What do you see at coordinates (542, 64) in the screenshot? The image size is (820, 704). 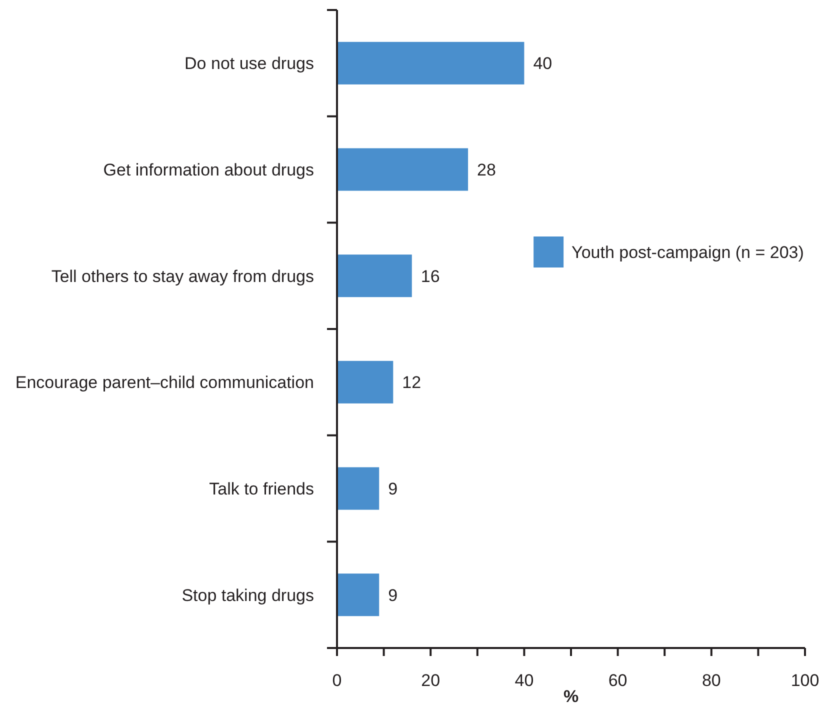 I see `data-label: 40` at bounding box center [542, 64].